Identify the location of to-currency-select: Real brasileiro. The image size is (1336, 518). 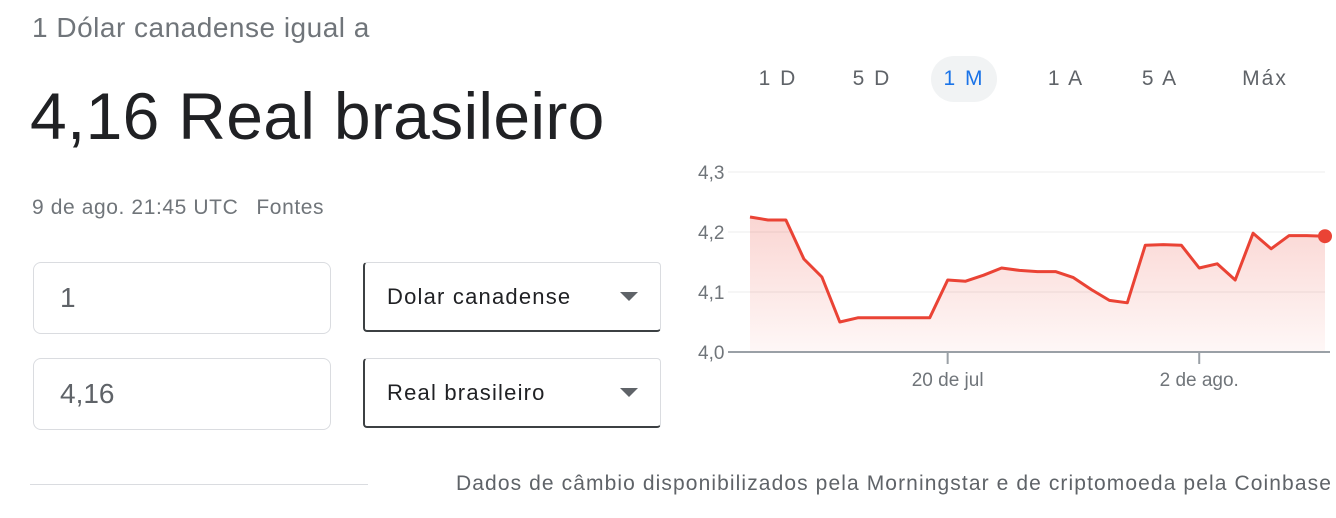
(512, 393).